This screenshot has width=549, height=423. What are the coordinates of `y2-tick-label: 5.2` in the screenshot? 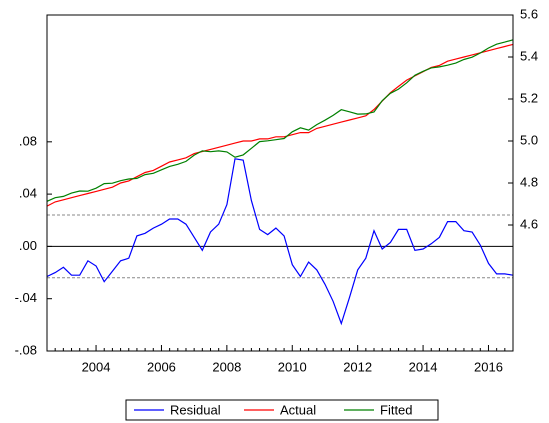 It's located at (529, 97).